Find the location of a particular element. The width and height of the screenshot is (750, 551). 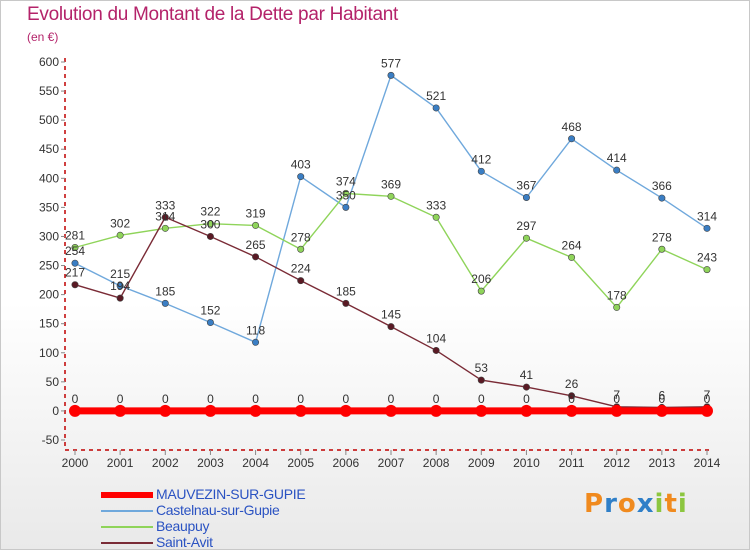

data-label: 414 is located at coordinates (617, 158).